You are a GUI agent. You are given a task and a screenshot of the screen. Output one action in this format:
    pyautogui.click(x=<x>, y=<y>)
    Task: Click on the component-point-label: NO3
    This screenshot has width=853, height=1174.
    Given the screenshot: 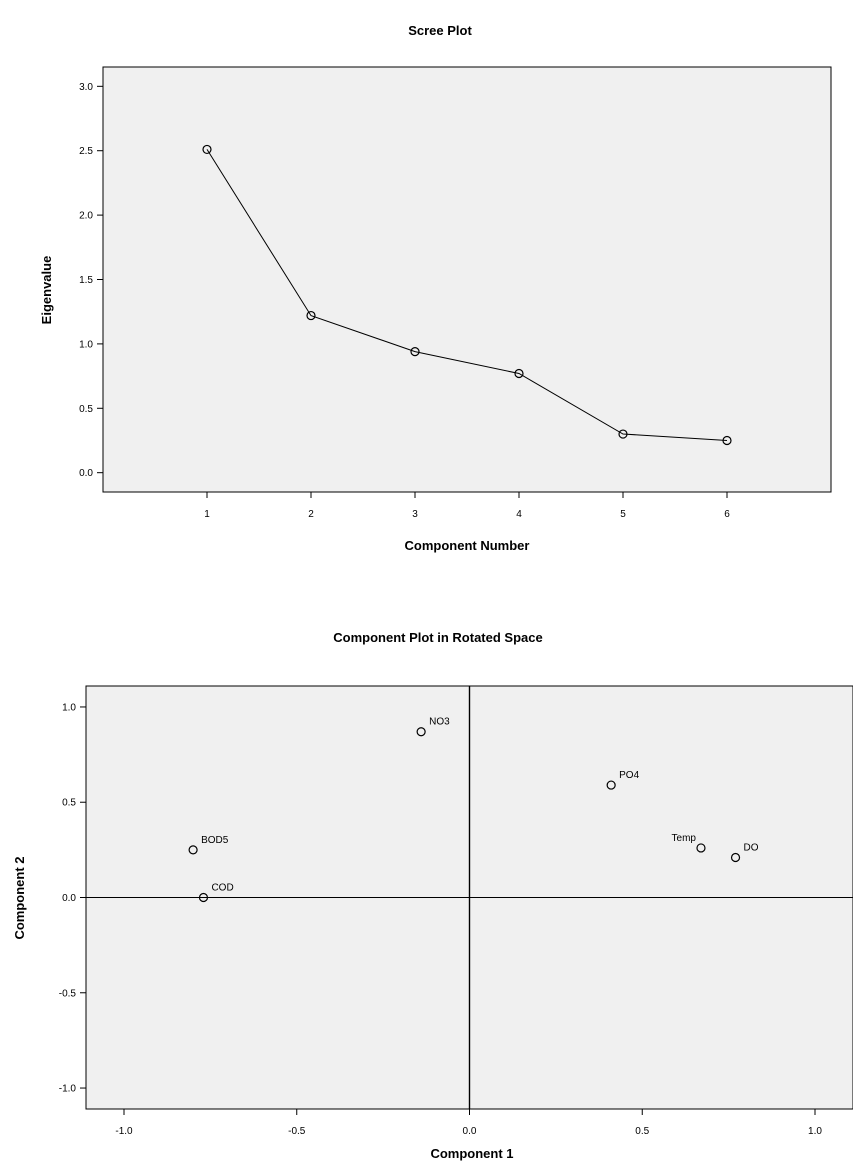 What is the action you would take?
    pyautogui.click(x=439, y=722)
    